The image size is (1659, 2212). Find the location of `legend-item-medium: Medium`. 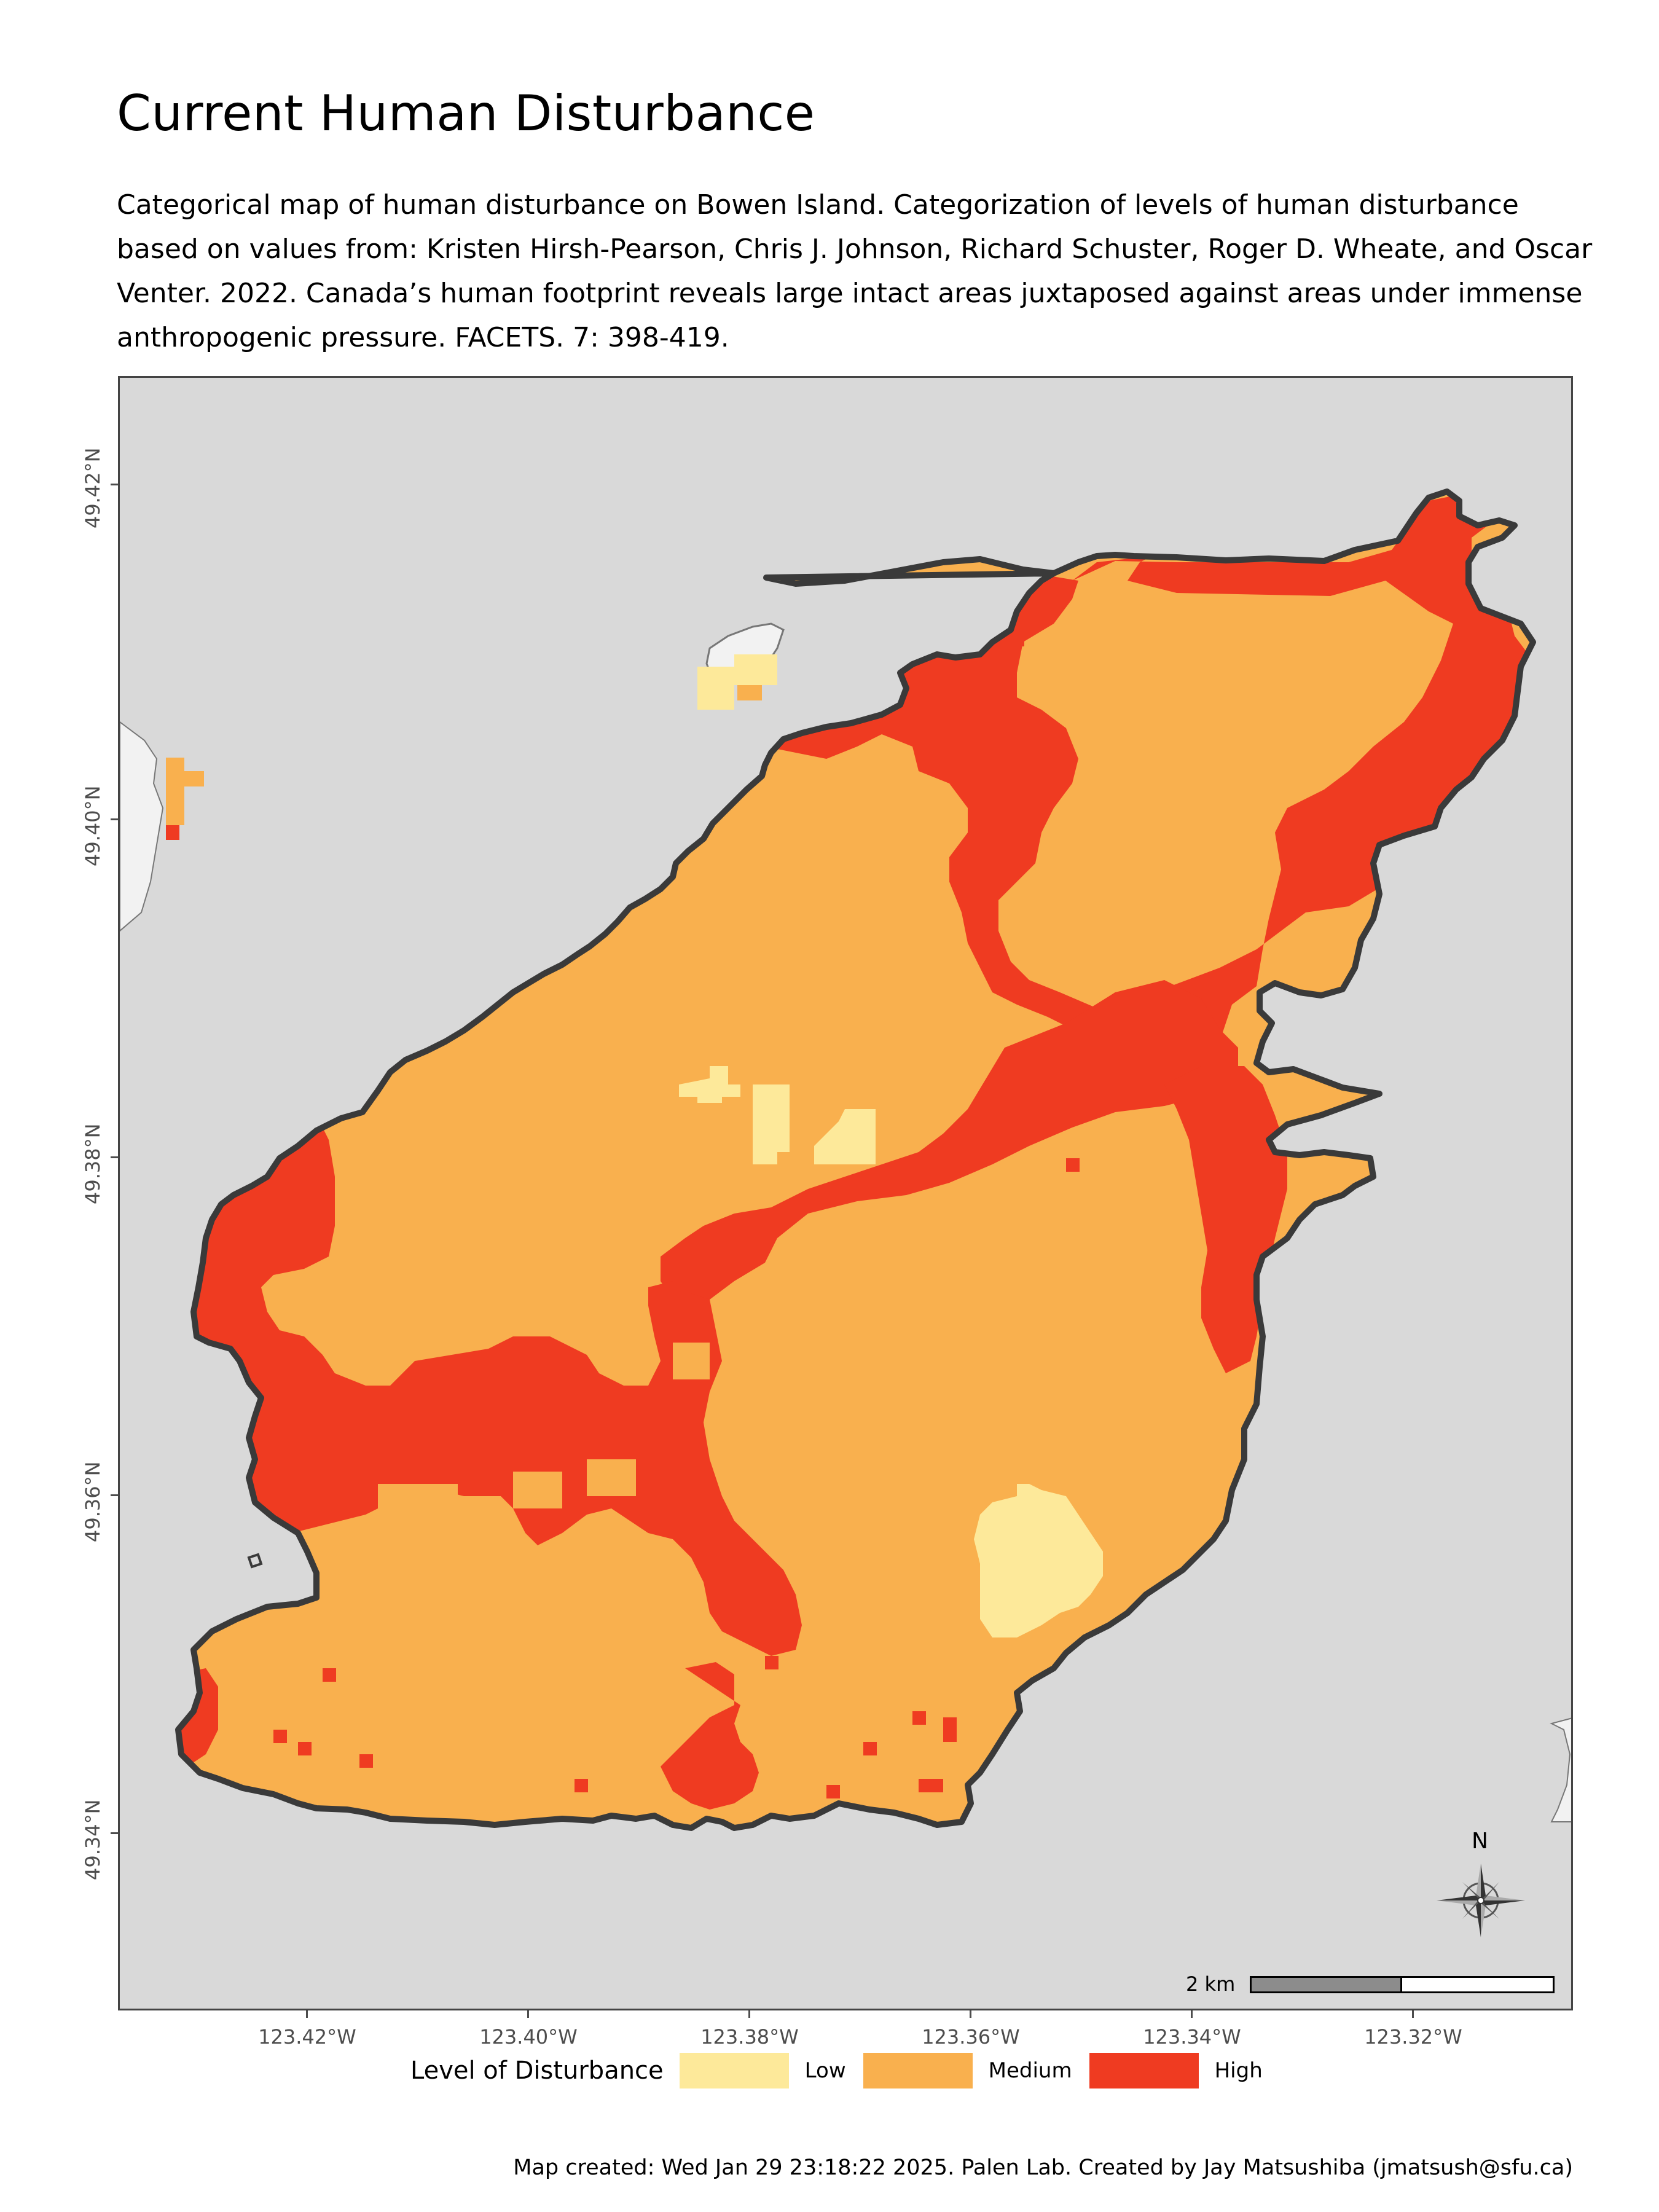

legend-item-medium: Medium is located at coordinates (967, 2070).